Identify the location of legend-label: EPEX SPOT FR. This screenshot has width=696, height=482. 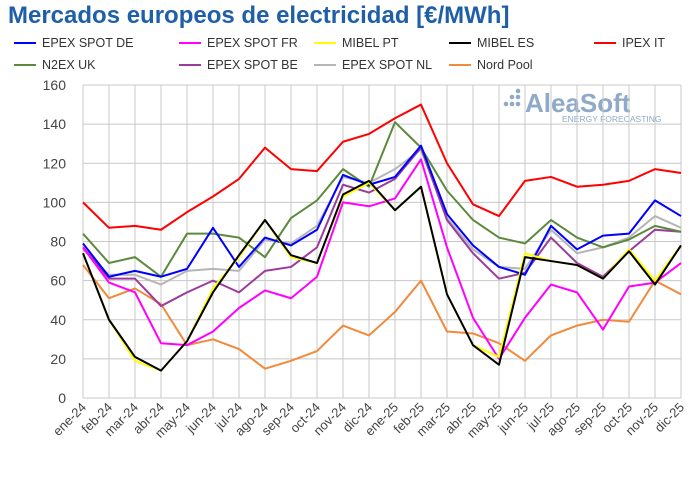
(252, 43).